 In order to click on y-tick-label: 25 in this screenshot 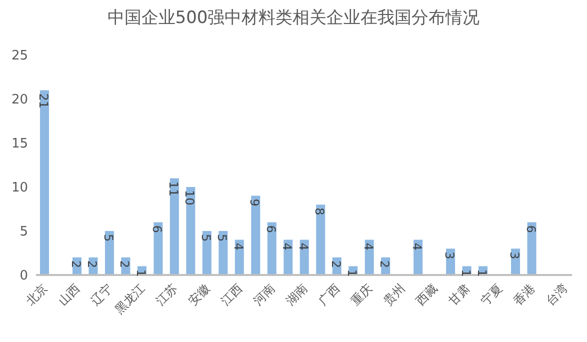, I will do `click(19, 56)`.